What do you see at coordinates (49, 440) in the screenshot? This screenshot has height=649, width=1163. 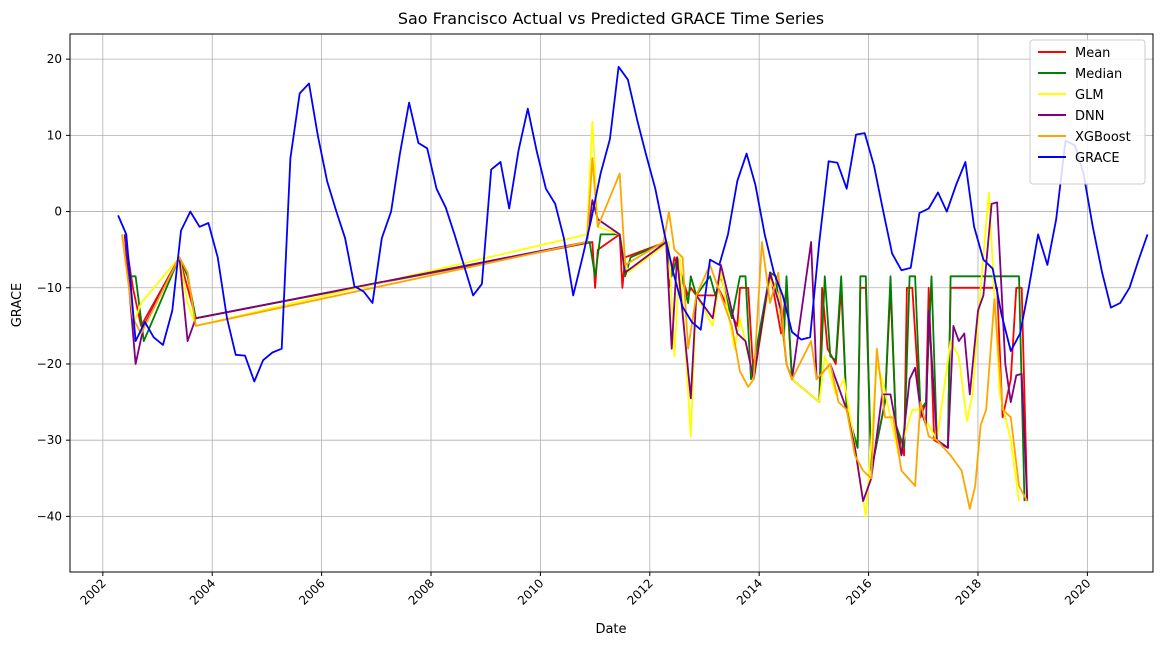 I see `y-tick-label: −30` at bounding box center [49, 440].